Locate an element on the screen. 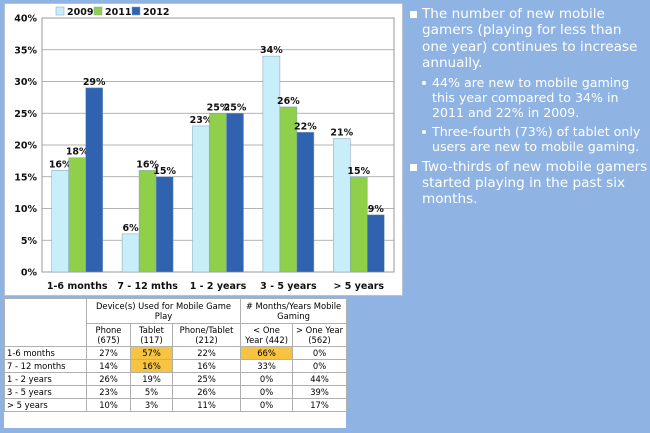 This screenshot has height=433, width=650. column-header-under-one-year: < One Year (442) is located at coordinates (267, 335).